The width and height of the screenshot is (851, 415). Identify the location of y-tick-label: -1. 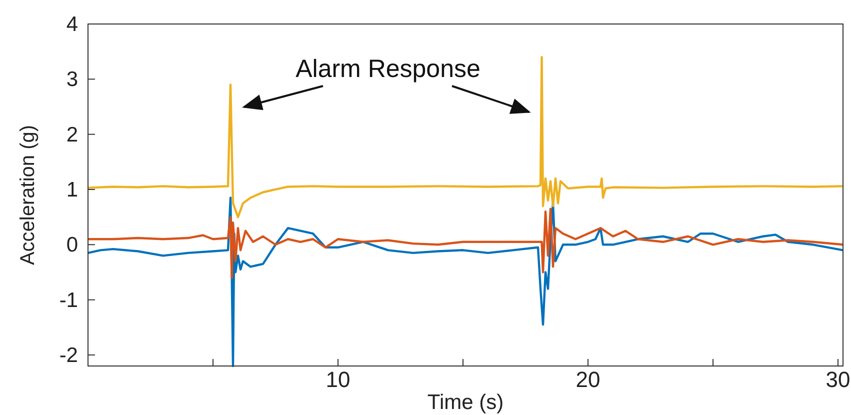
(68, 300).